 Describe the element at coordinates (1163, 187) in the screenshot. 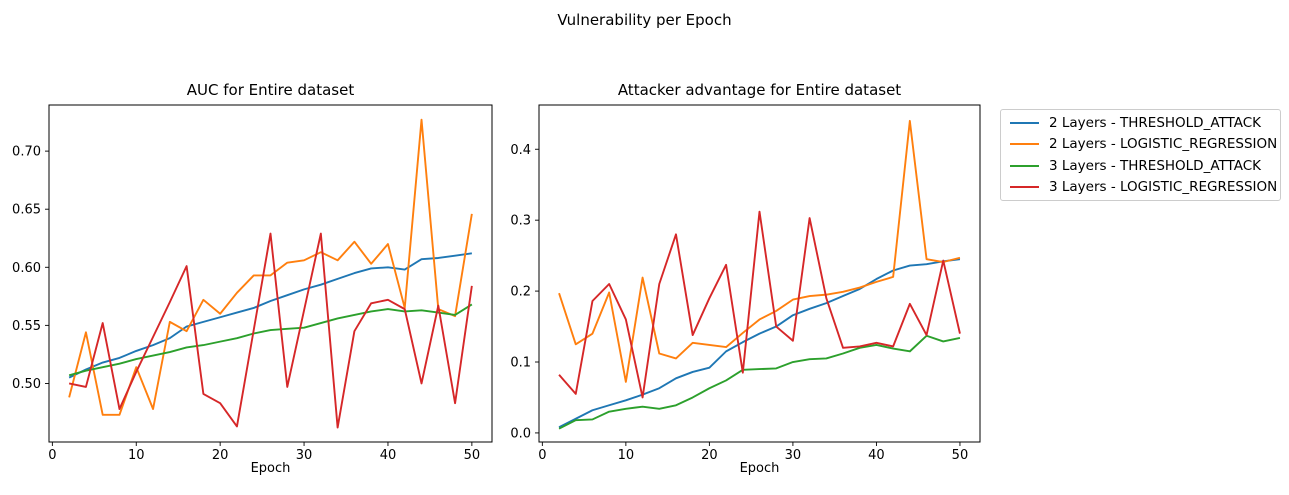

I see `legend-label: 3 Layers - LOGISTIC_REGRESSION` at that location.